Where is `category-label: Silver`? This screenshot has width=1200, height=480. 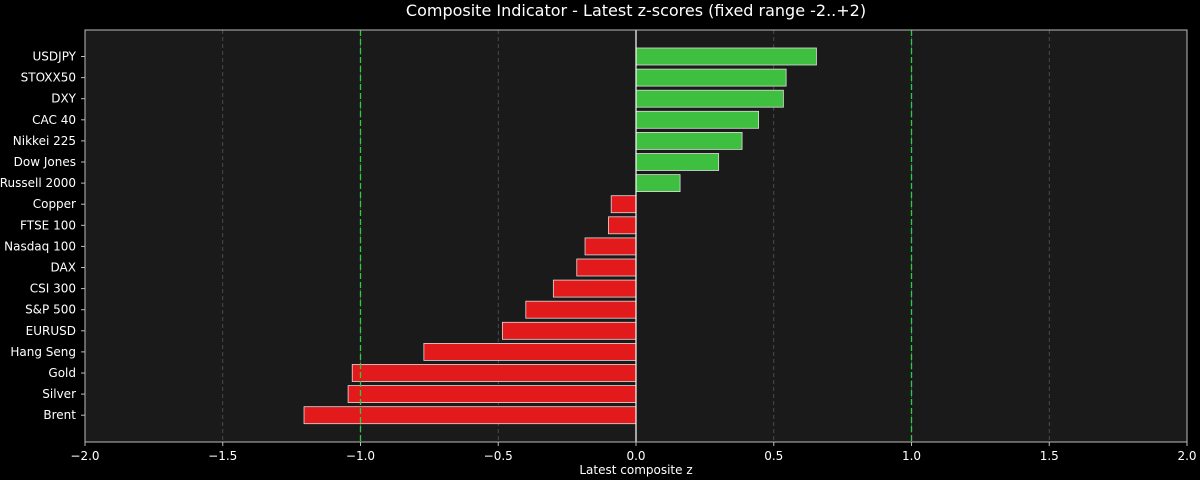
category-label: Silver is located at coordinates (59, 394).